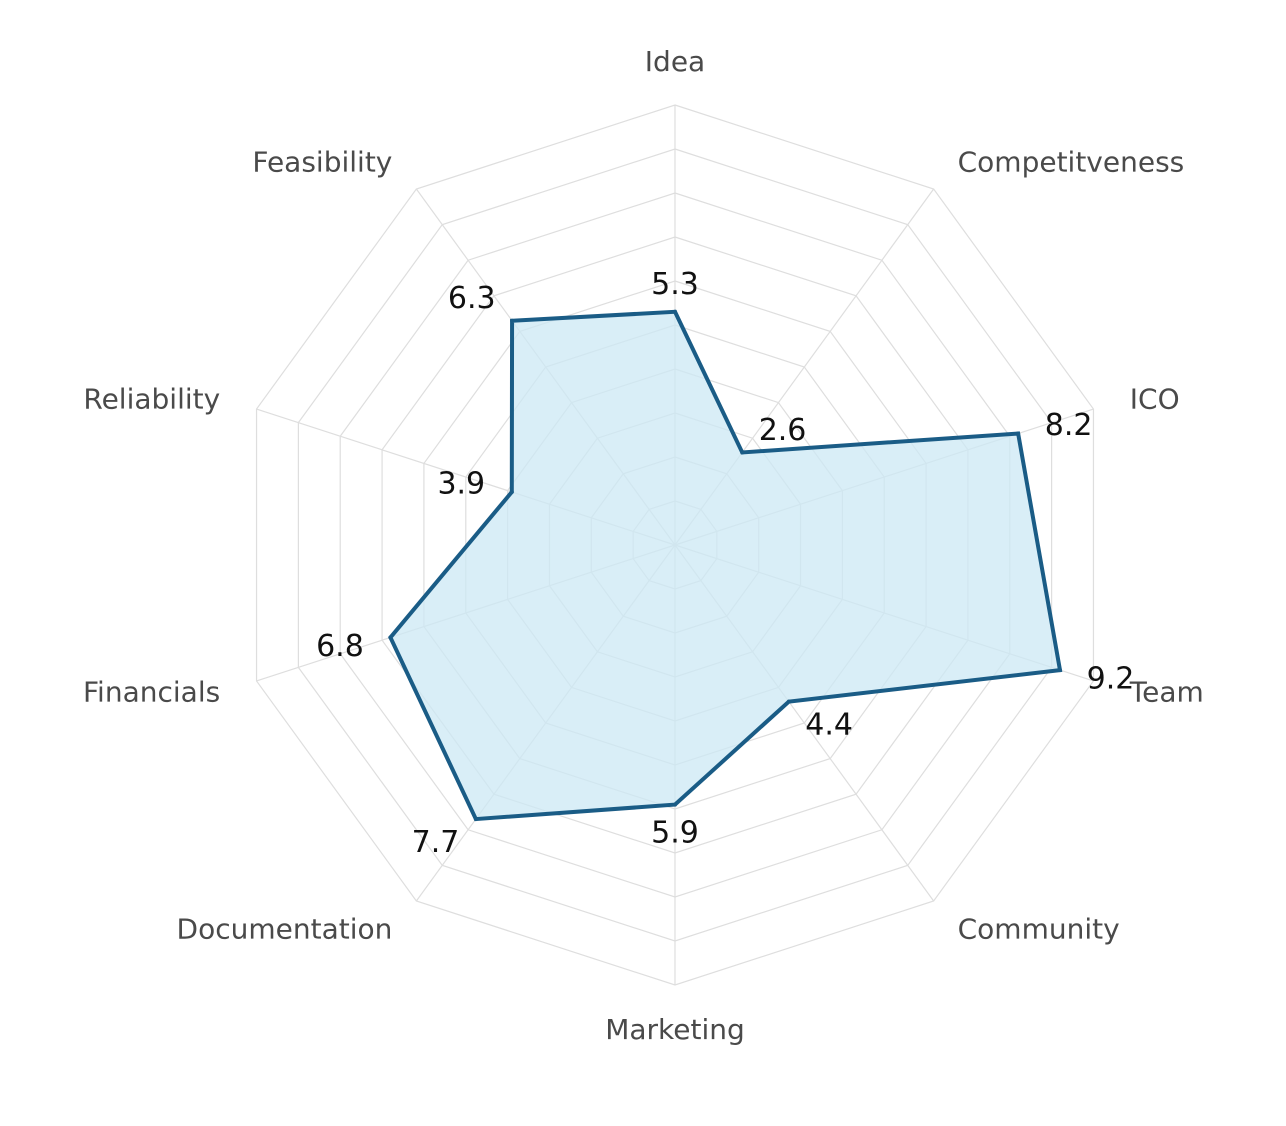  What do you see at coordinates (675, 61) in the screenshot?
I see `axis-label-idea: Idea` at bounding box center [675, 61].